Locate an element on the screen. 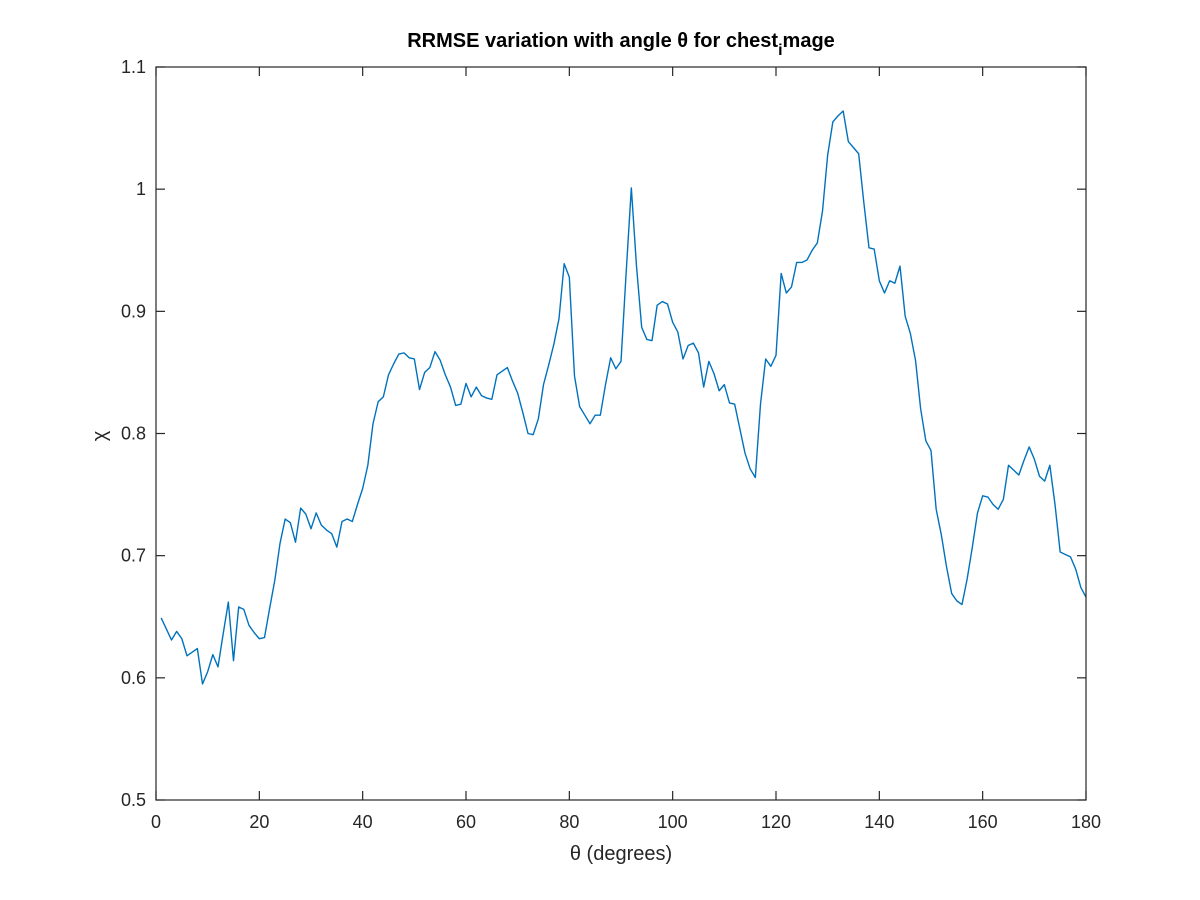 This screenshot has height=900, width=1200. y-tick-label: 1.1 is located at coordinates (133, 67).